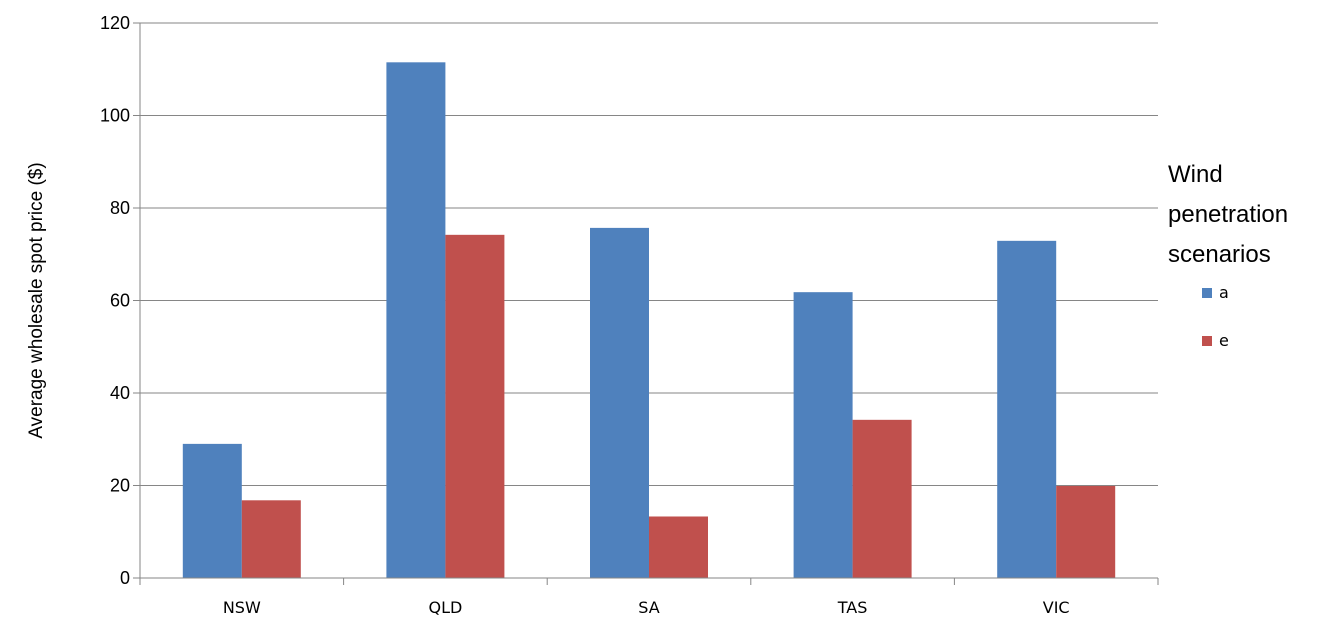 The width and height of the screenshot is (1327, 625). Describe the element at coordinates (678, 547) in the screenshot. I see `bar-e-sa` at that location.